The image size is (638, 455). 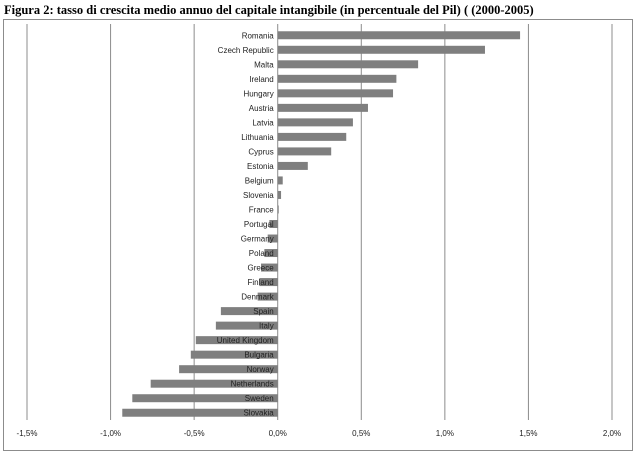 What do you see at coordinates (245, 340) in the screenshot?
I see `category-label: United Kingdom` at bounding box center [245, 340].